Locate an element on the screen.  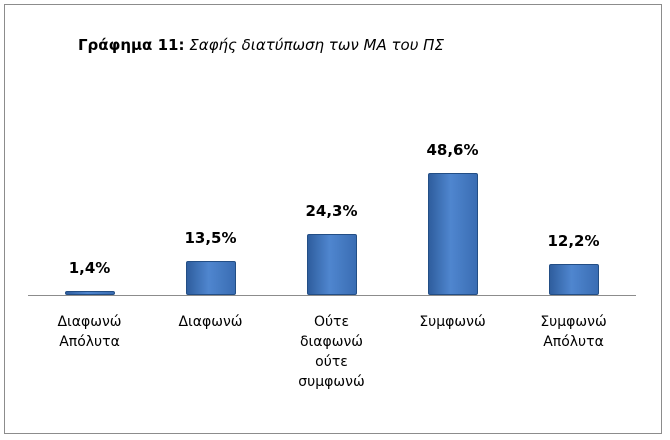
x-axis is located at coordinates (332, 295).